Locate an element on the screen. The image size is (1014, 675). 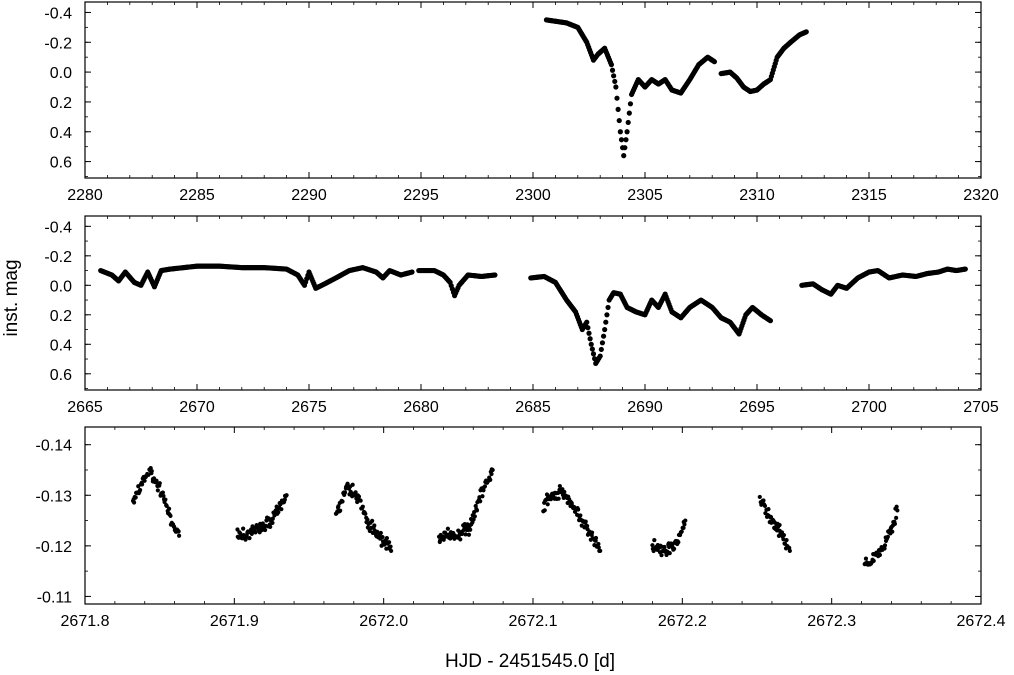
x-tick-label: 2675 is located at coordinates (309, 407).